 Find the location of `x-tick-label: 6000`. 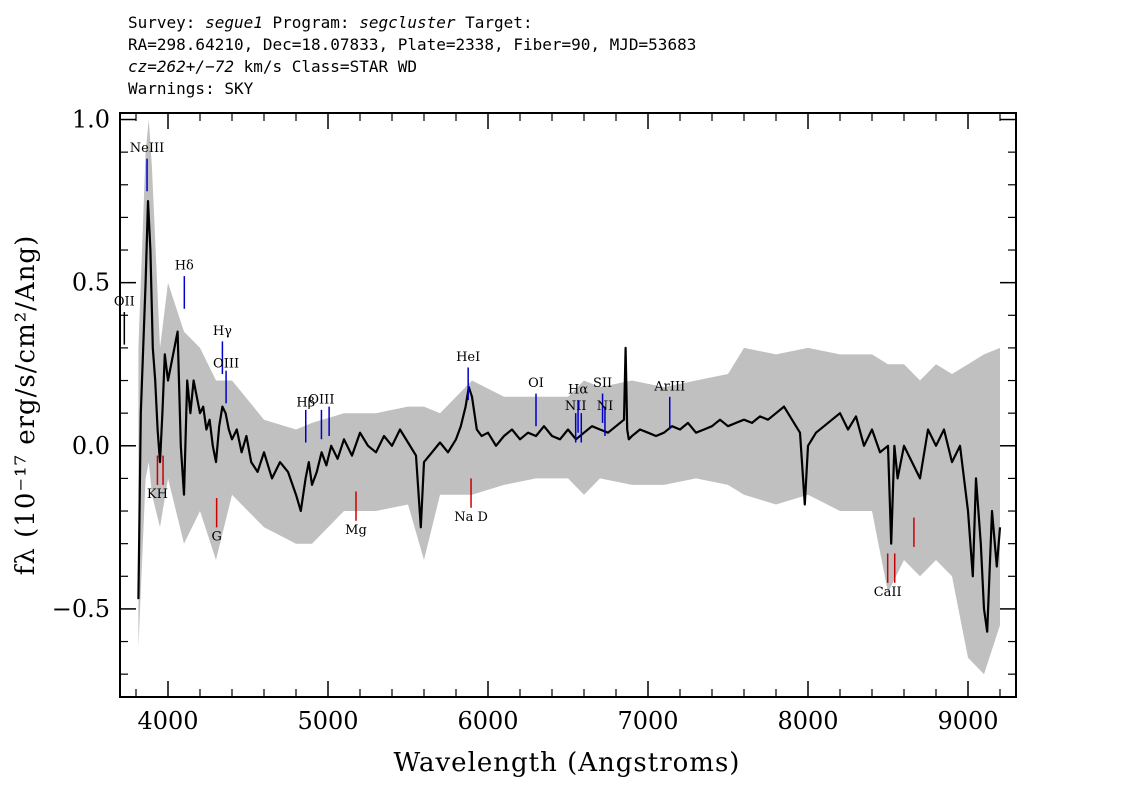

x-tick-label: 6000 is located at coordinates (487, 721).